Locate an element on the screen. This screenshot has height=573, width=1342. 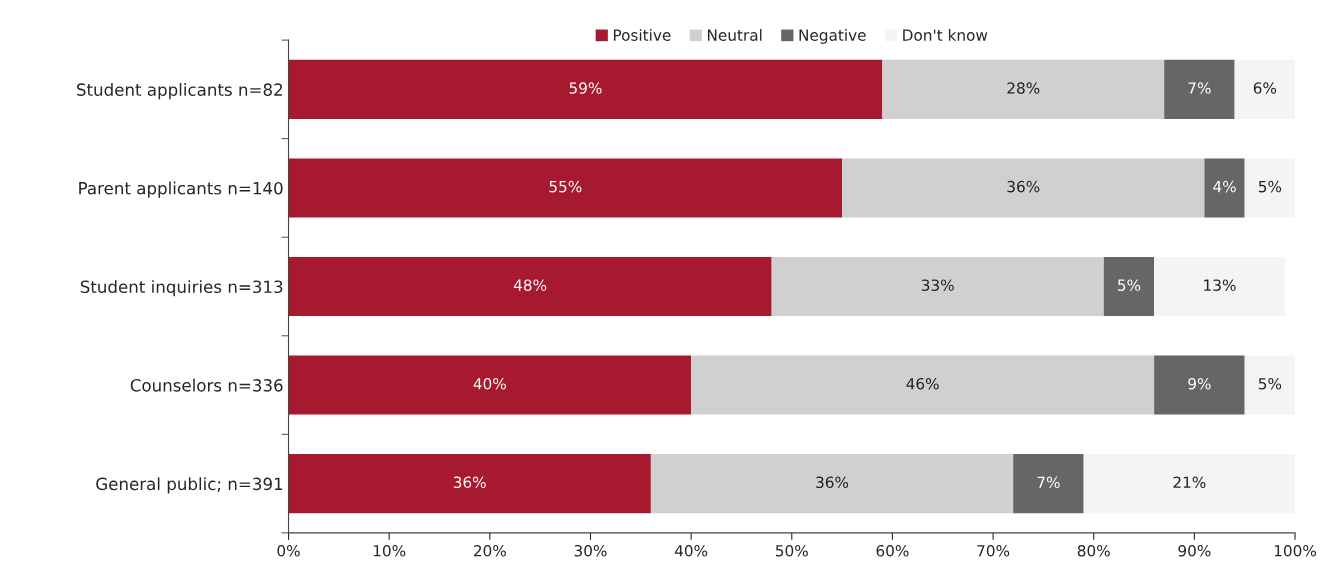
legend-label: Positive is located at coordinates (642, 35).